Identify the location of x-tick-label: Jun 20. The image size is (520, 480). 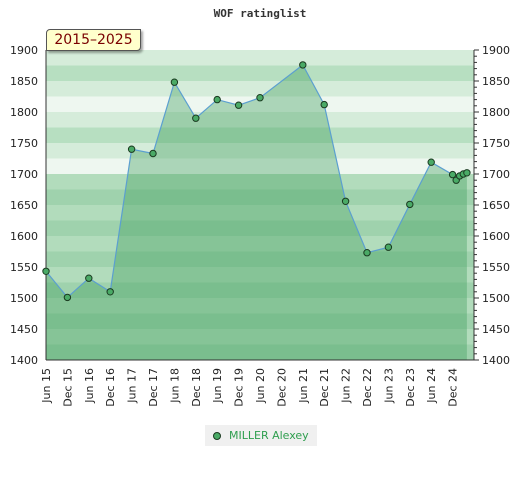
(260, 386).